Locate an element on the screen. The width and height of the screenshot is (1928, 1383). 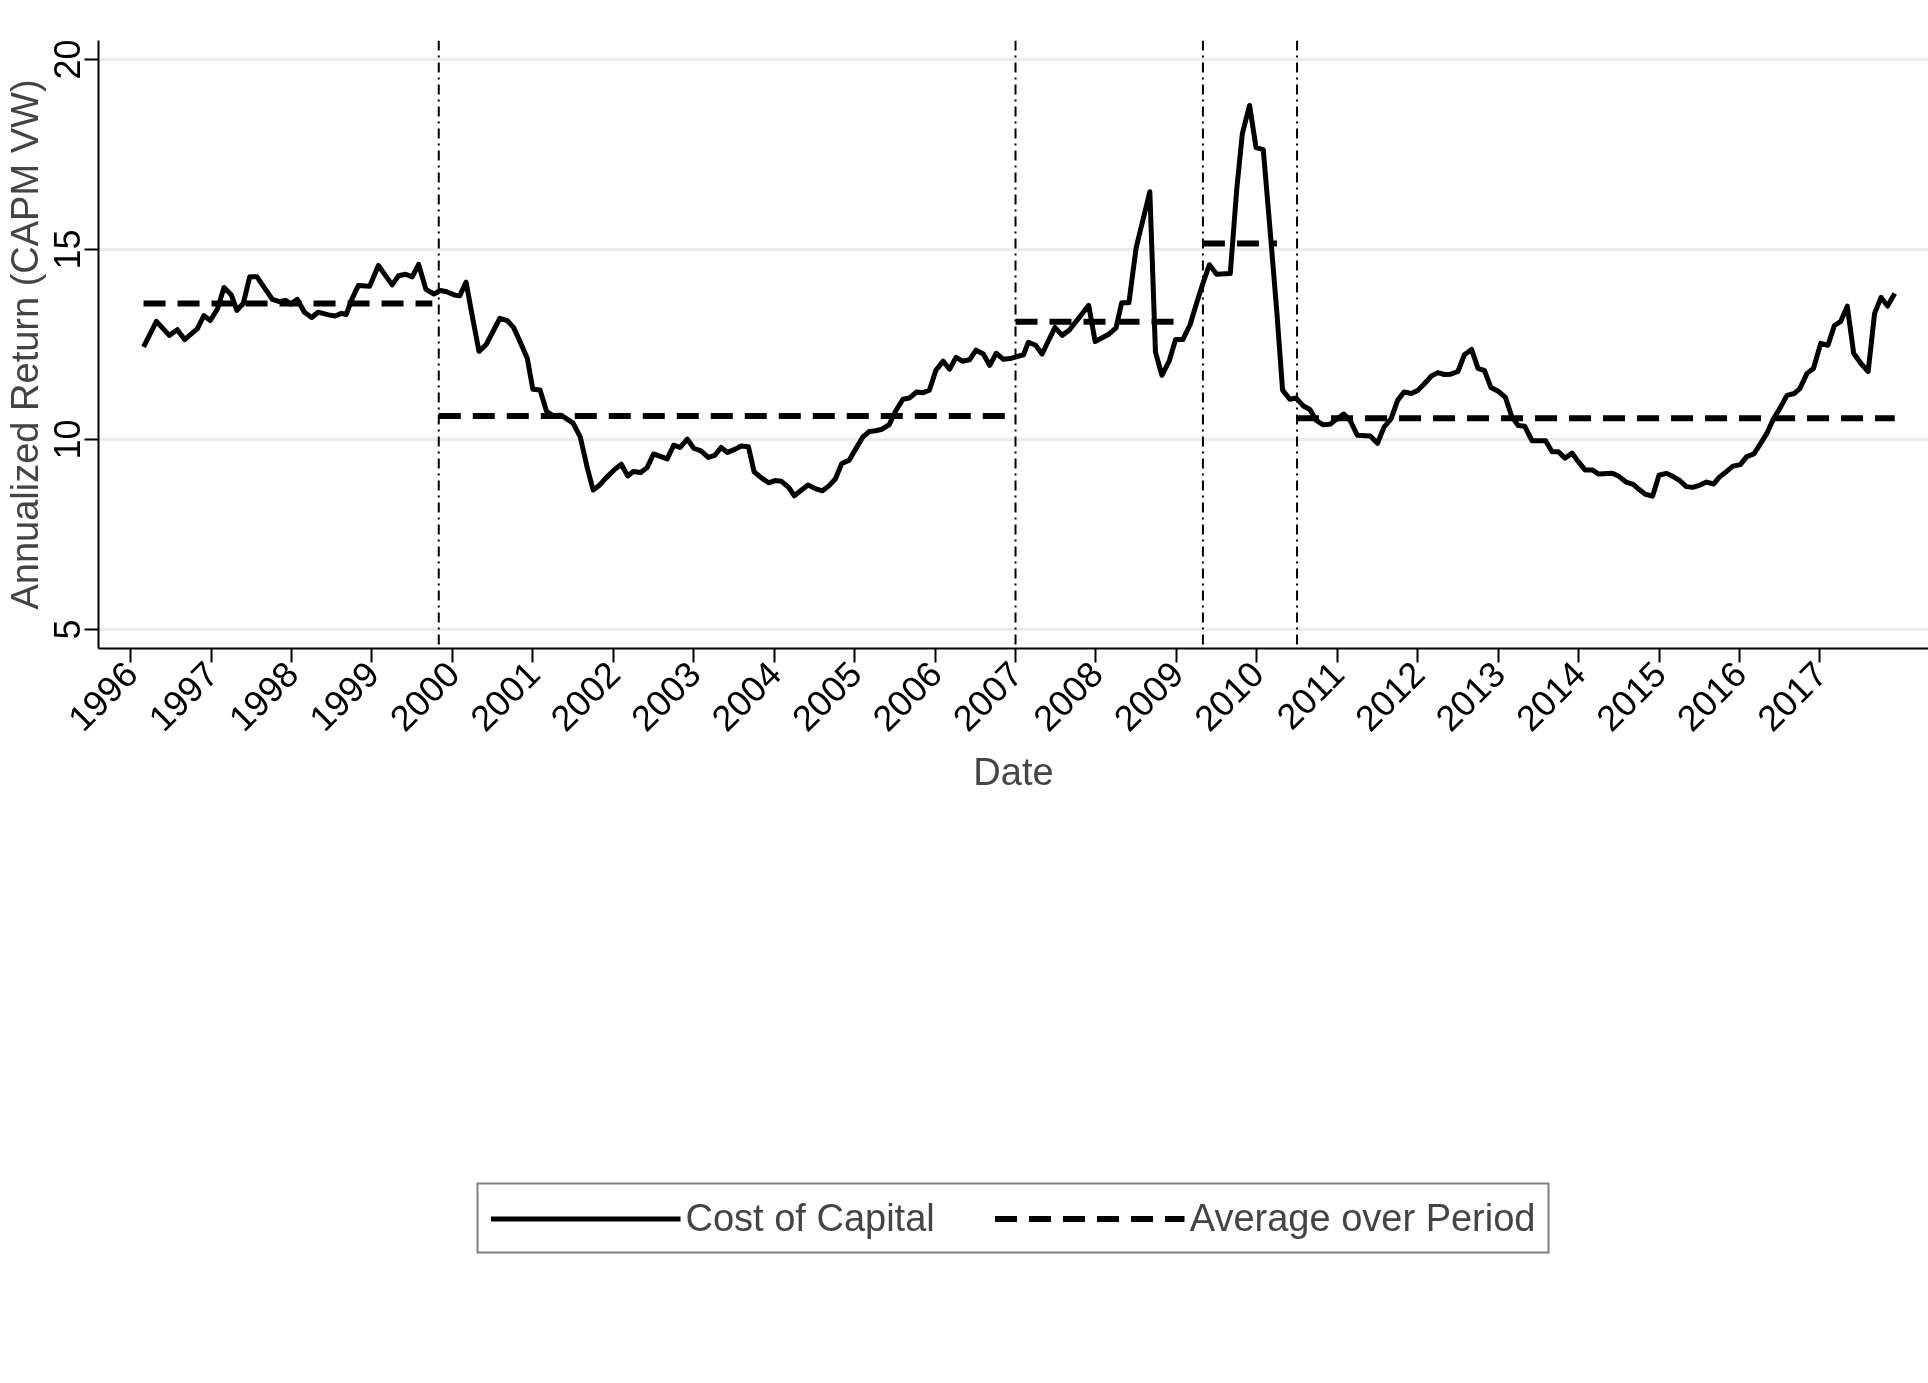
y-axis-title: Annualized Return (CAPM VW) is located at coordinates (24, 344).